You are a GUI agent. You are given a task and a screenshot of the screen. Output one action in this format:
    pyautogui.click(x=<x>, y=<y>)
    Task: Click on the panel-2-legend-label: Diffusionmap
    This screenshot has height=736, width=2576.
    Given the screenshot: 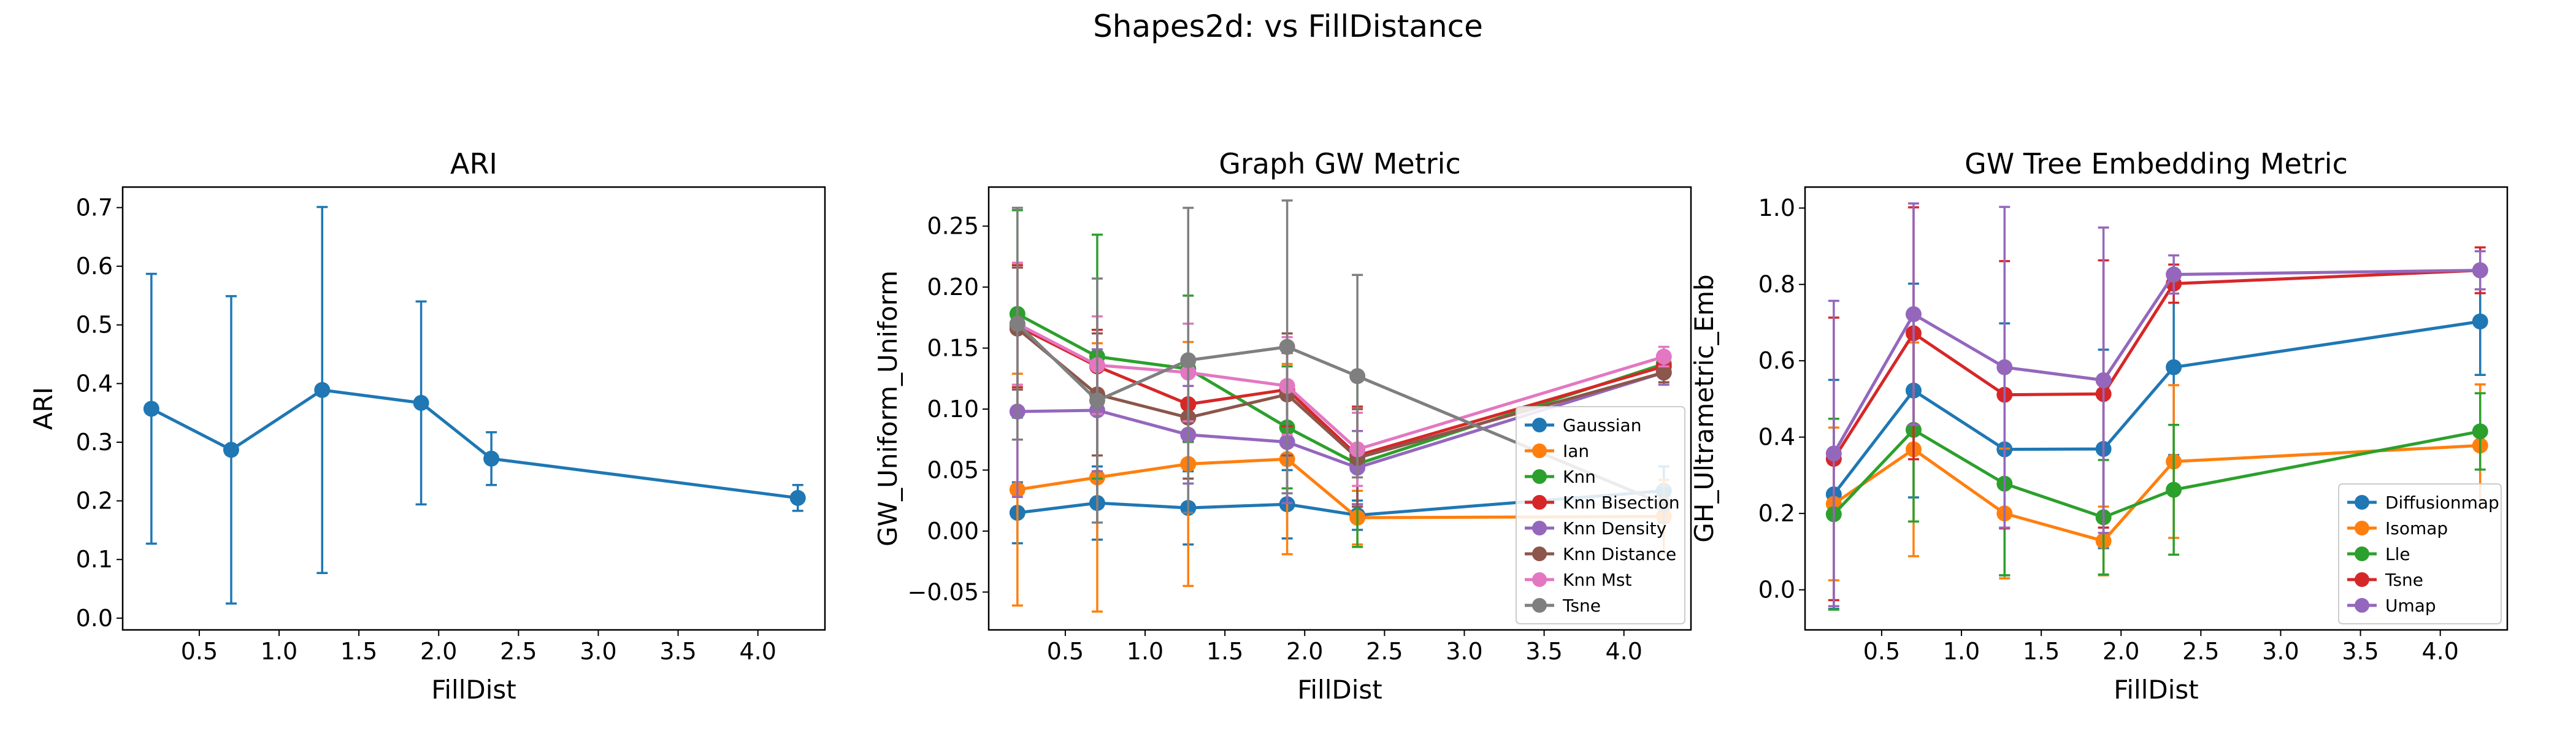 What is the action you would take?
    pyautogui.click(x=2442, y=503)
    